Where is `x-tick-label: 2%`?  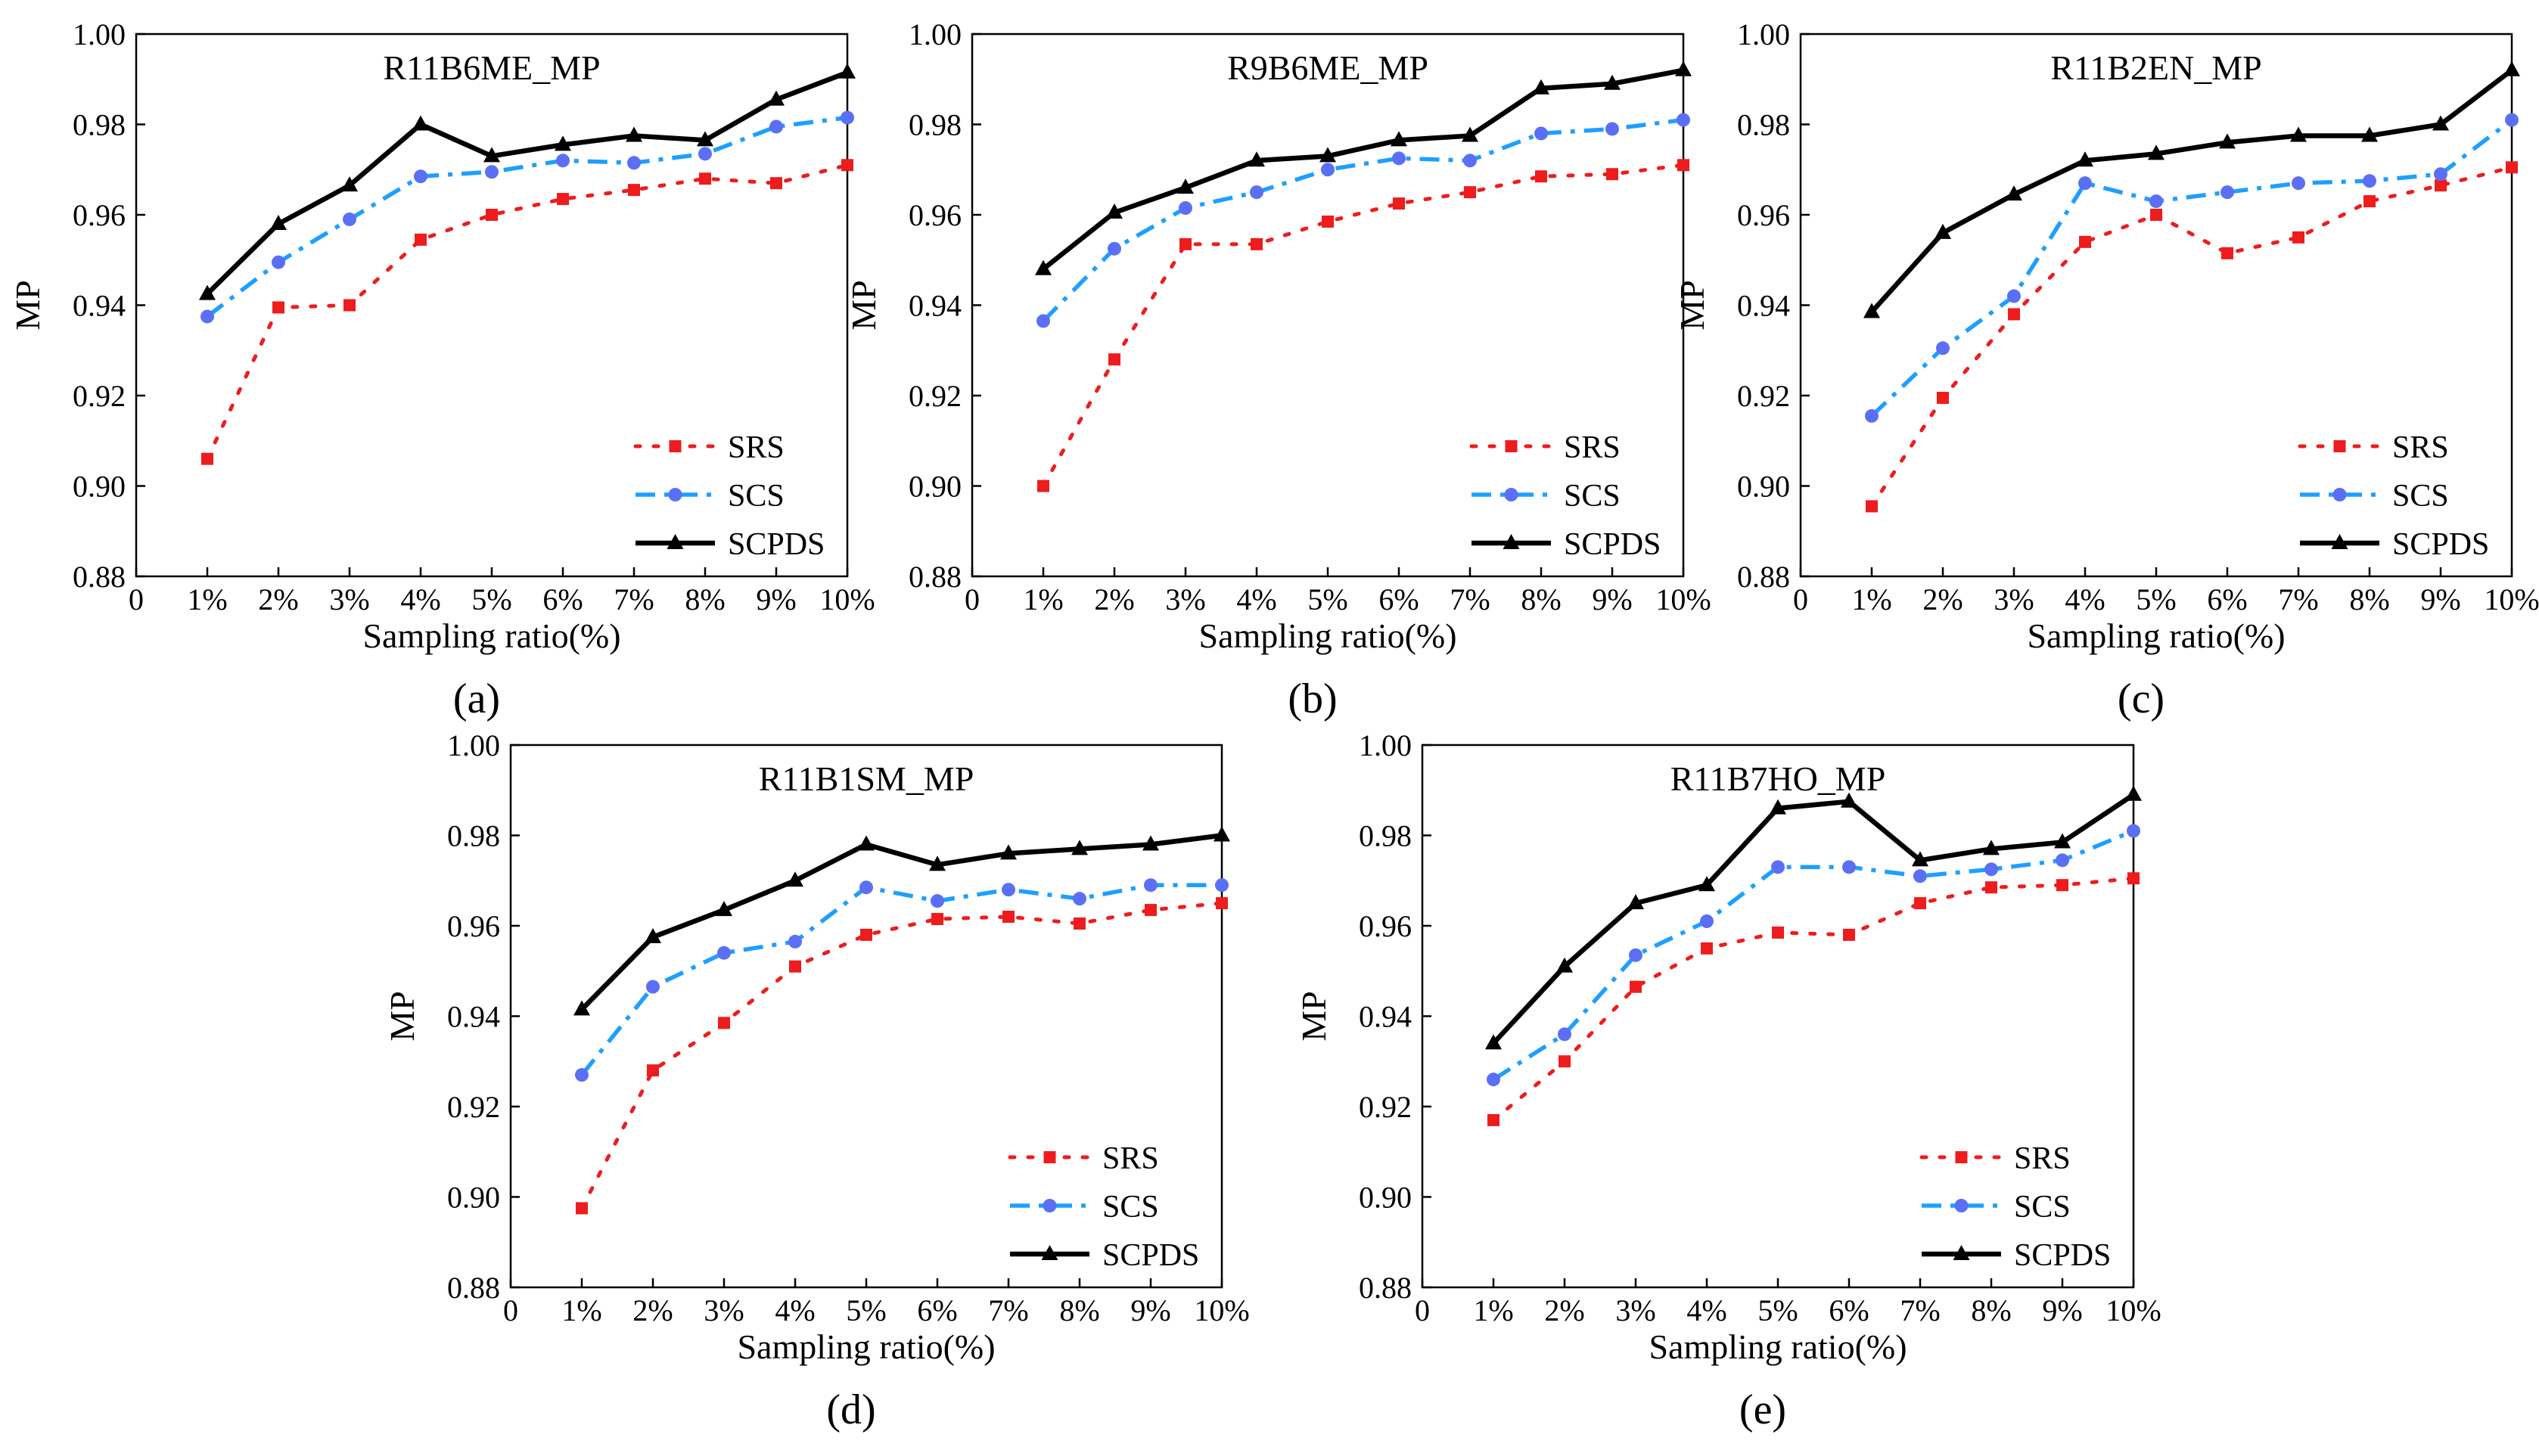
x-tick-label: 2% is located at coordinates (278, 599).